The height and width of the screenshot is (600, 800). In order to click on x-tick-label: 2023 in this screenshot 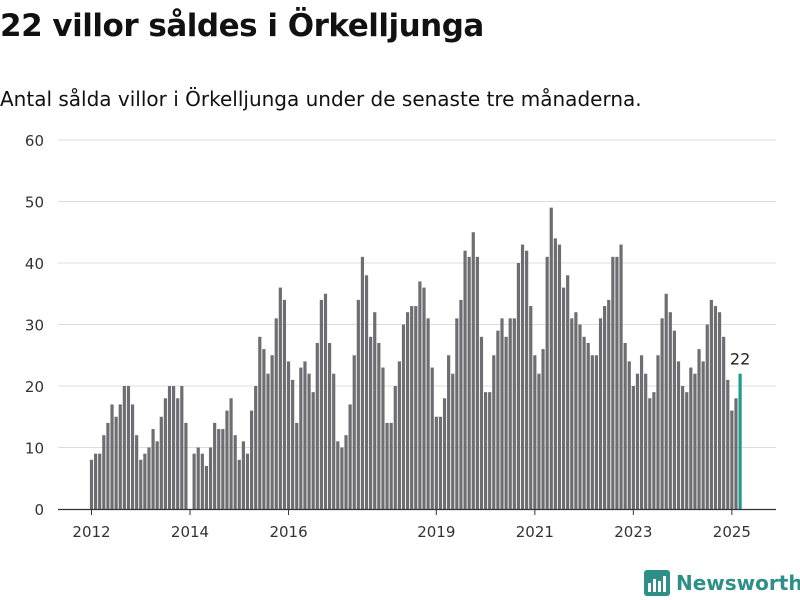, I will do `click(633, 532)`.